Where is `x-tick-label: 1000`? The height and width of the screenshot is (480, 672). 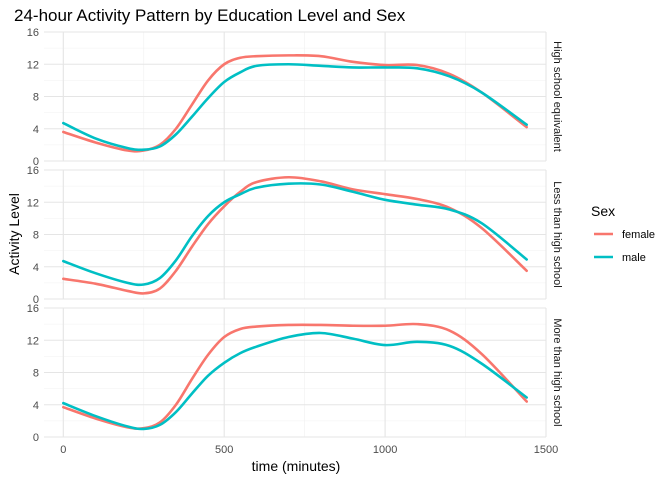
x-tick-label: 1000 is located at coordinates (385, 450).